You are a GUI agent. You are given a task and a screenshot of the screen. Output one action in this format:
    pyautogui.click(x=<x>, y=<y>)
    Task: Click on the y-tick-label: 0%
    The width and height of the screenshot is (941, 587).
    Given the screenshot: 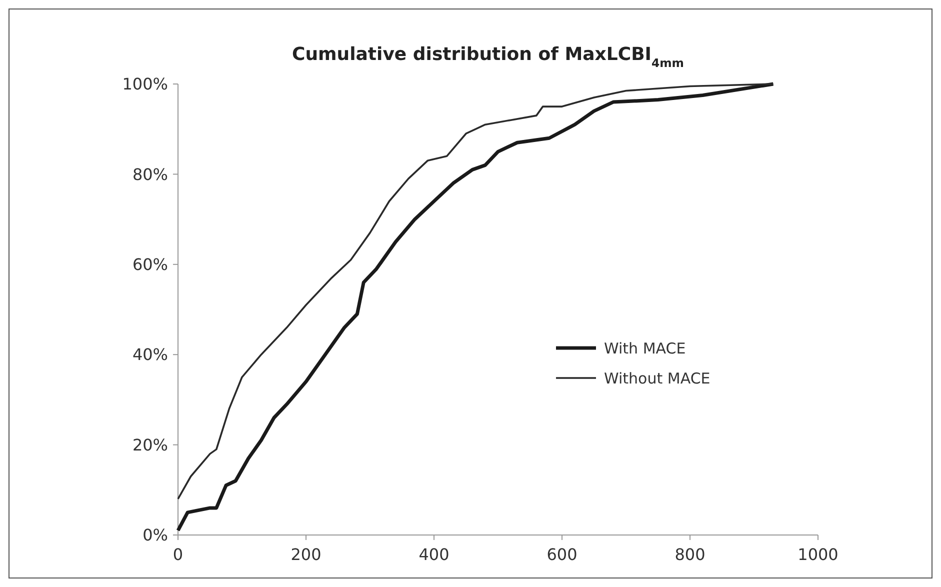 What is the action you would take?
    pyautogui.click(x=155, y=535)
    